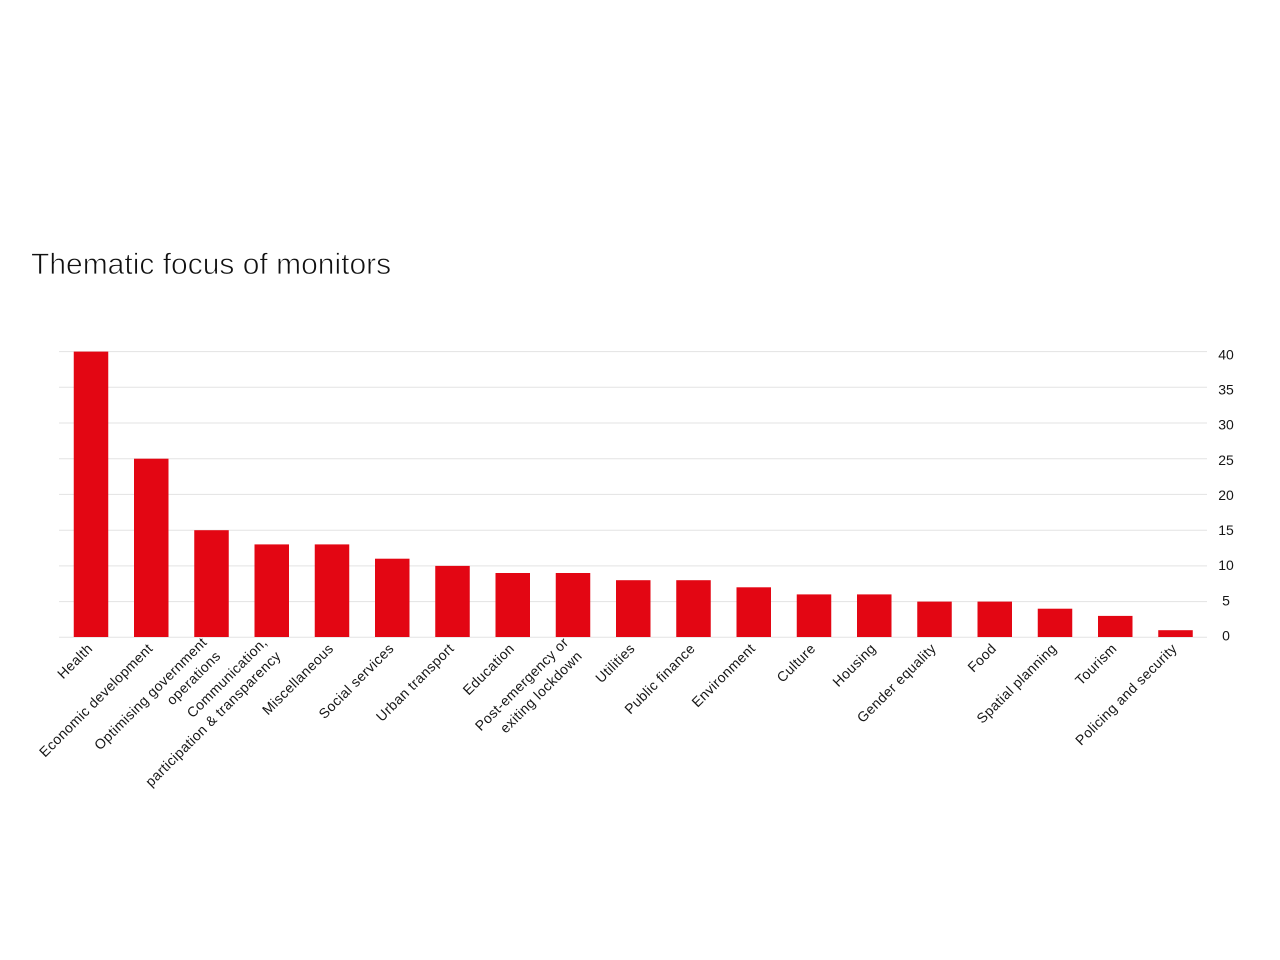  I want to click on svg-text: 15, so click(1226, 530).